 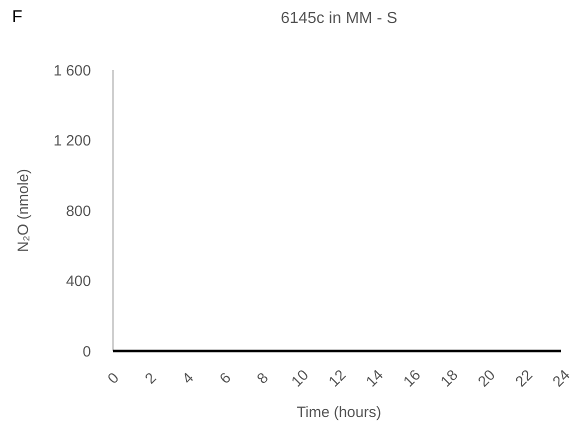 I want to click on y-tick-label: 400, so click(x=78, y=281).